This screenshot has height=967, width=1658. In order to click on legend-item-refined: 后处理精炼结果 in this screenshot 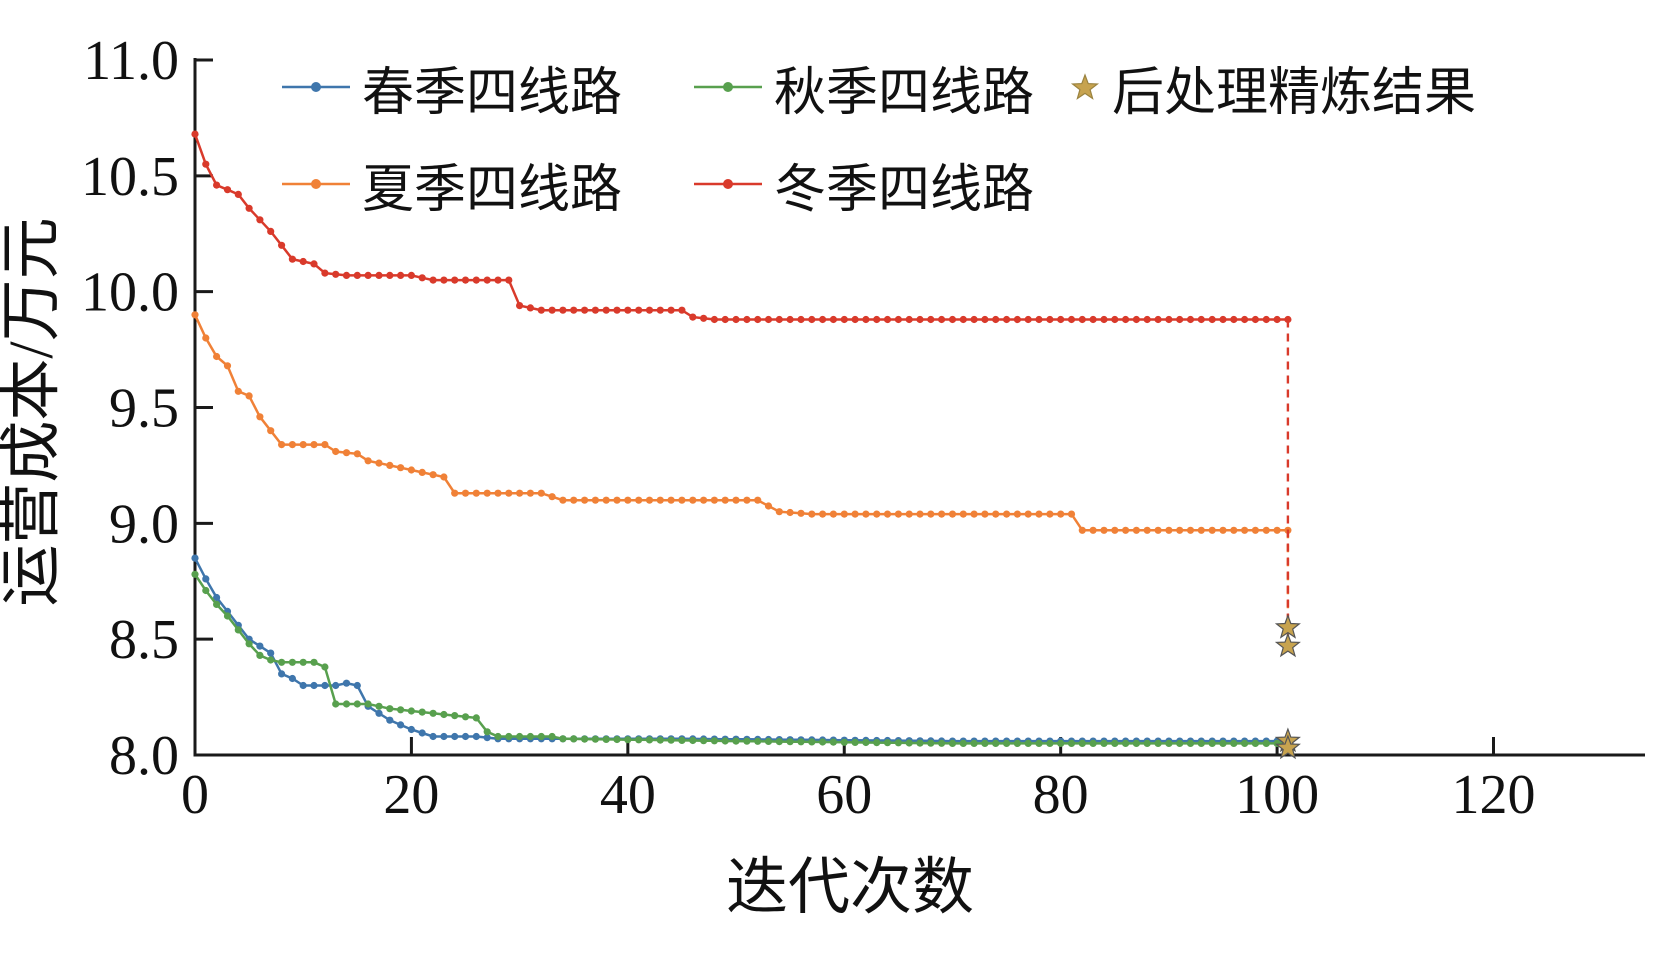, I will do `click(1272, 88)`.